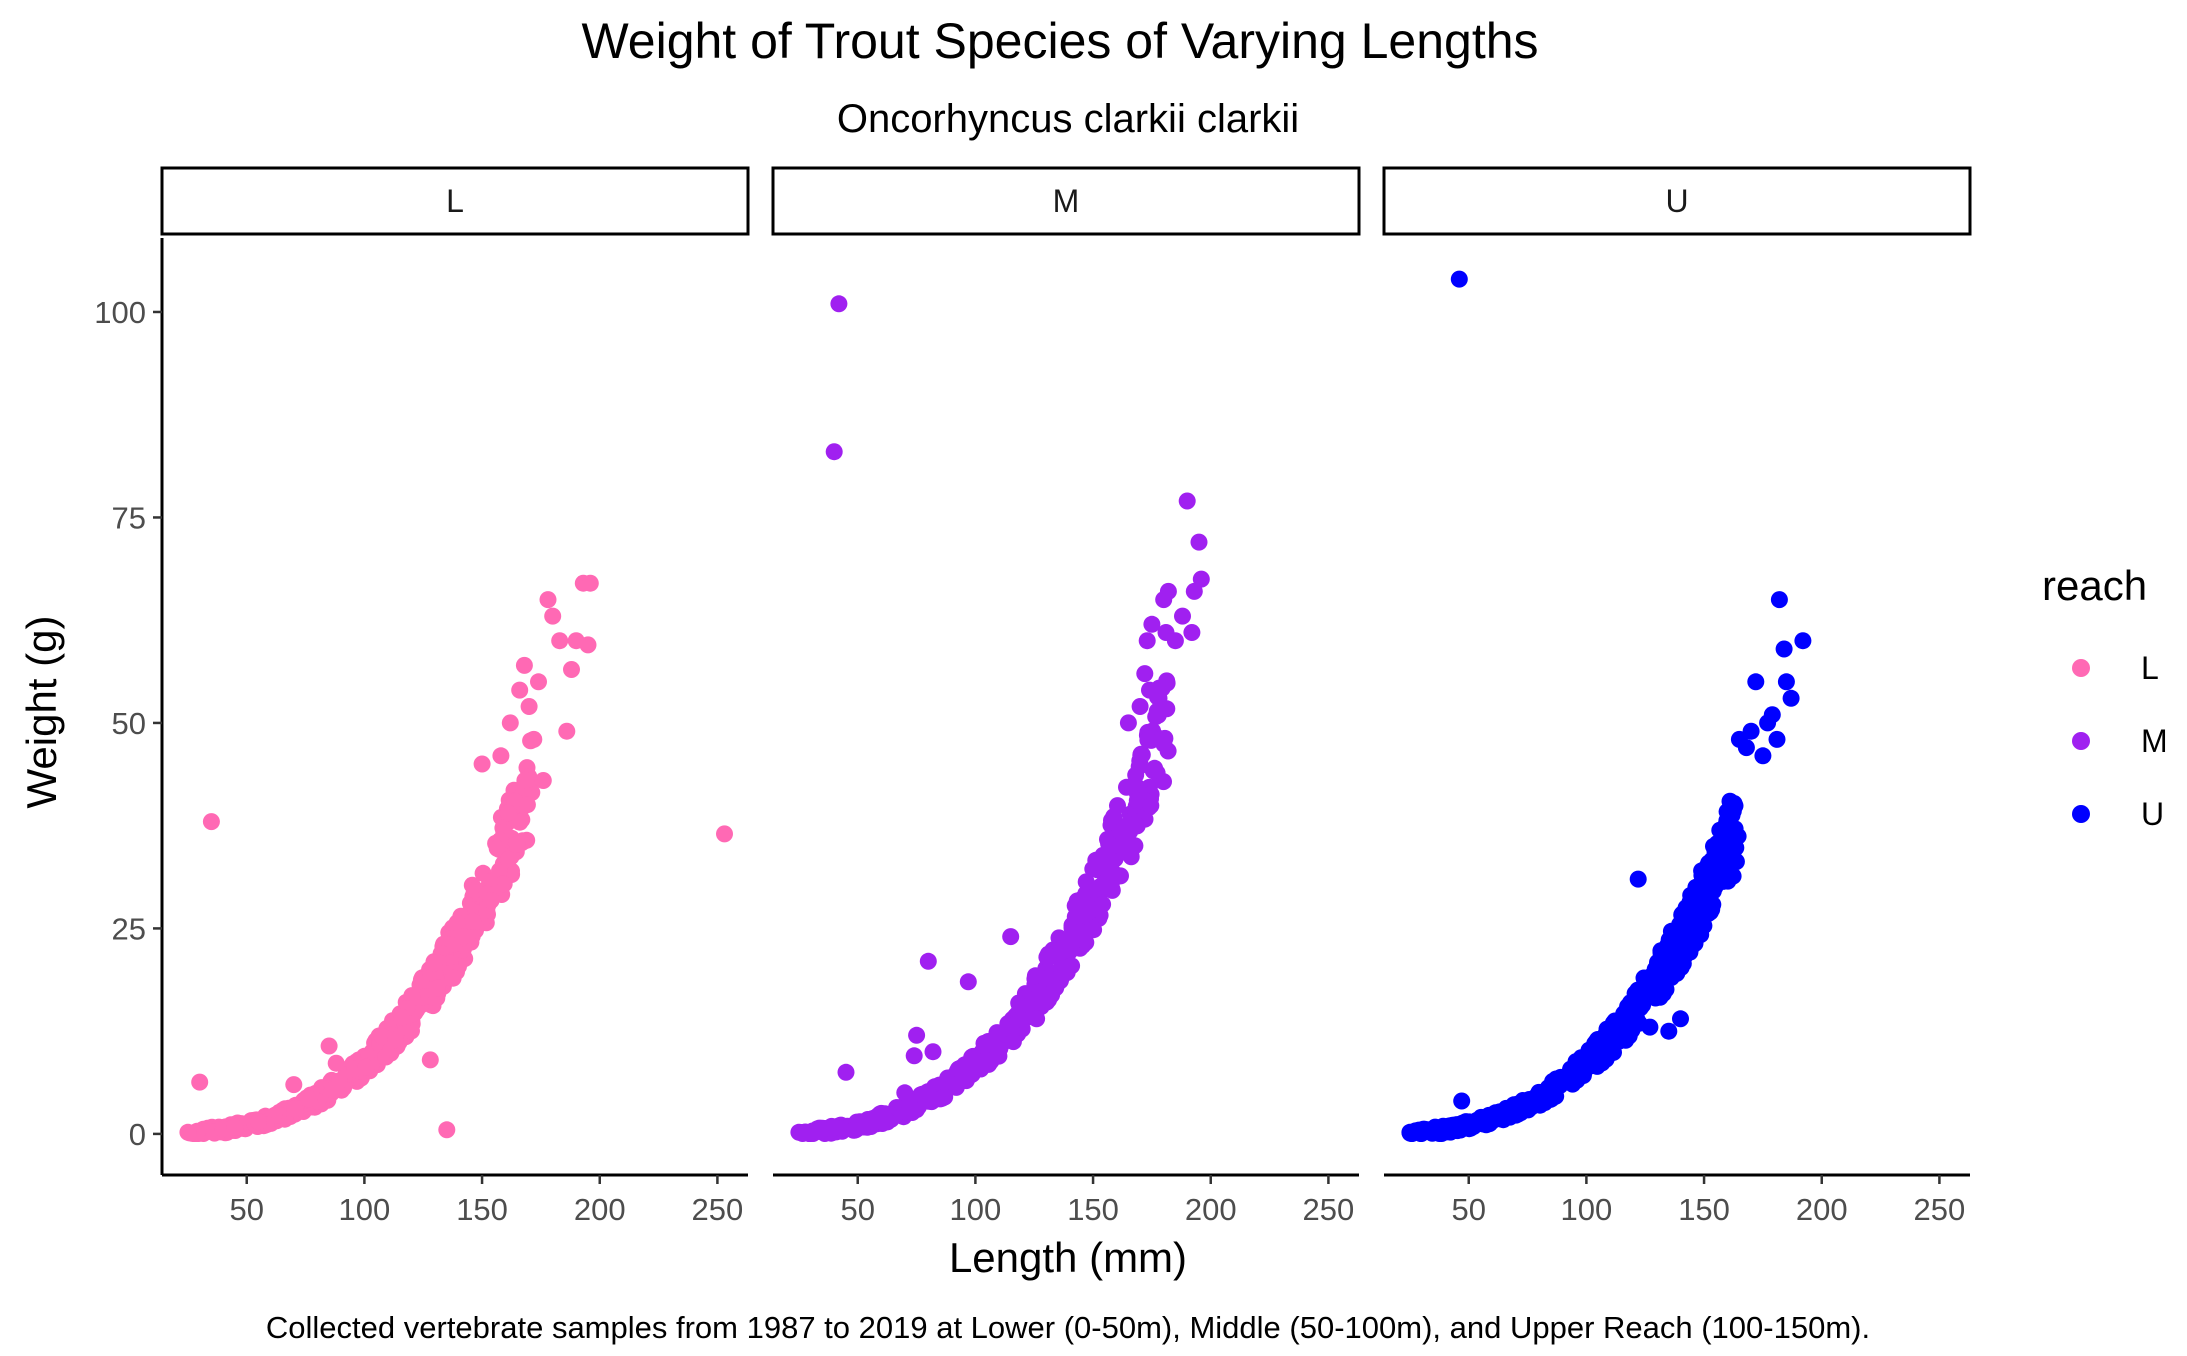  What do you see at coordinates (137, 1134) in the screenshot?
I see `y-tick-label: 0` at bounding box center [137, 1134].